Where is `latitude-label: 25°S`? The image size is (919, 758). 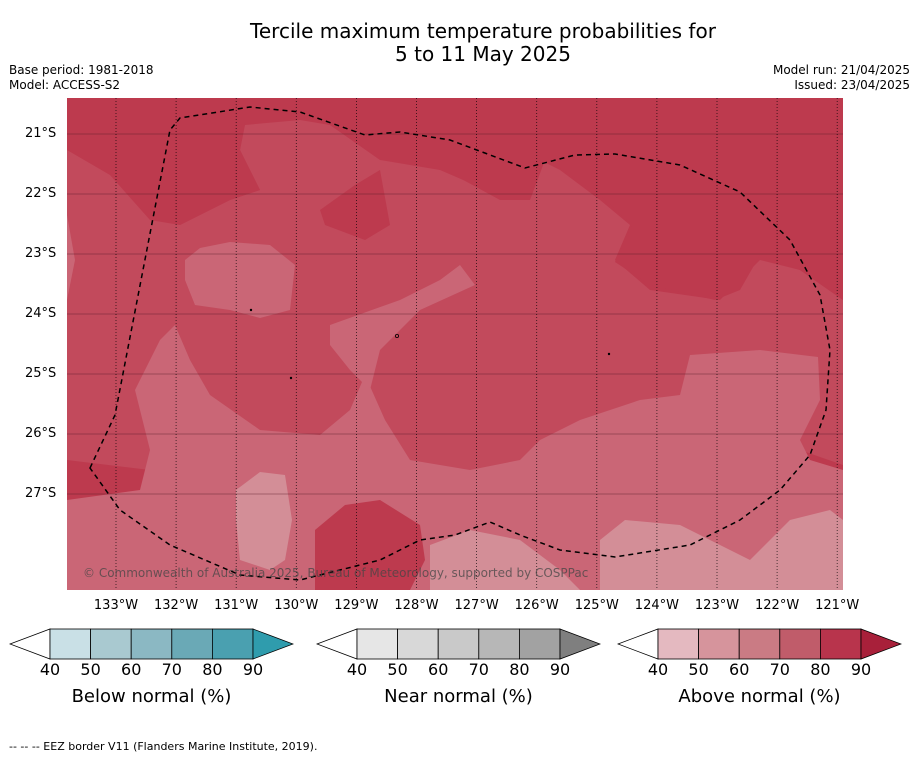 latitude-label: 25°S is located at coordinates (41, 373).